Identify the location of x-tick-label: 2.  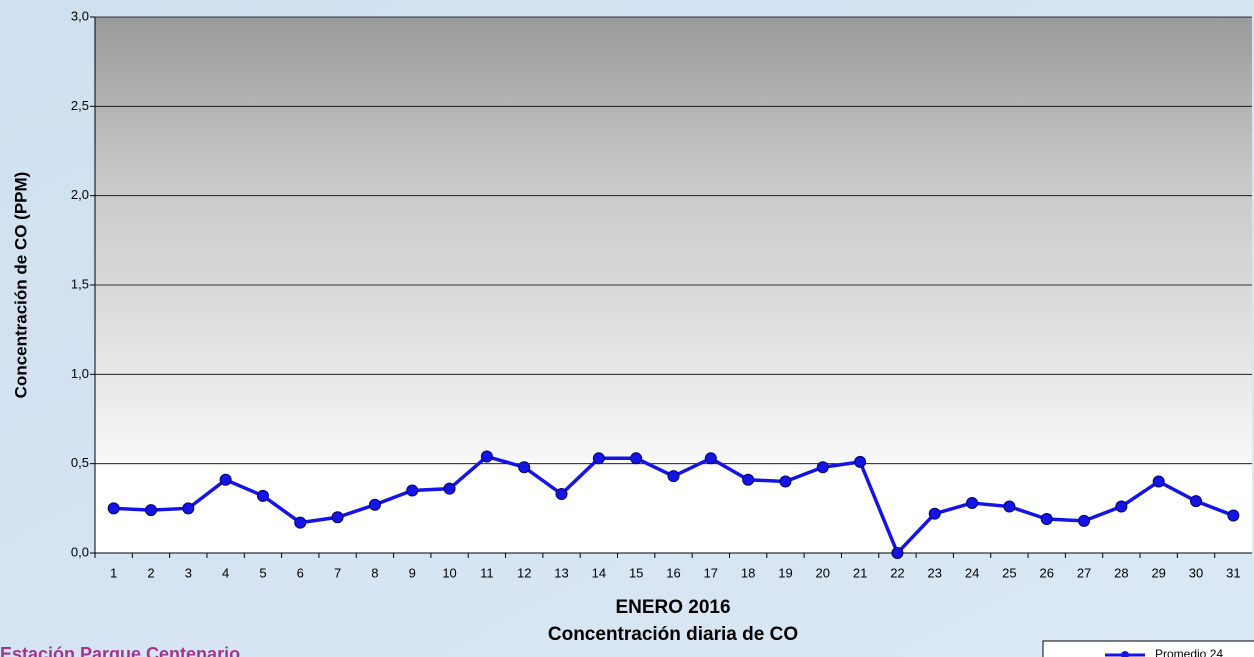
(150, 572).